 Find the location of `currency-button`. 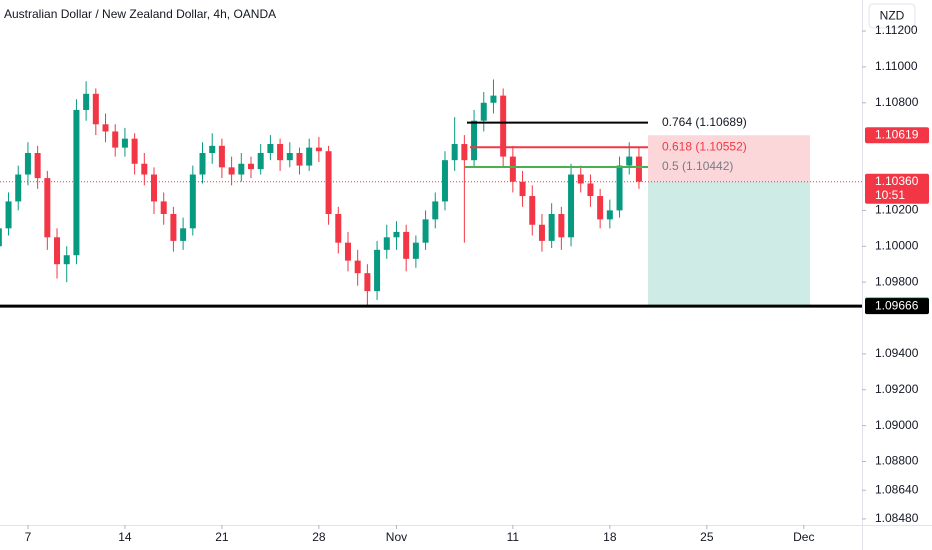

currency-button is located at coordinates (892, 16).